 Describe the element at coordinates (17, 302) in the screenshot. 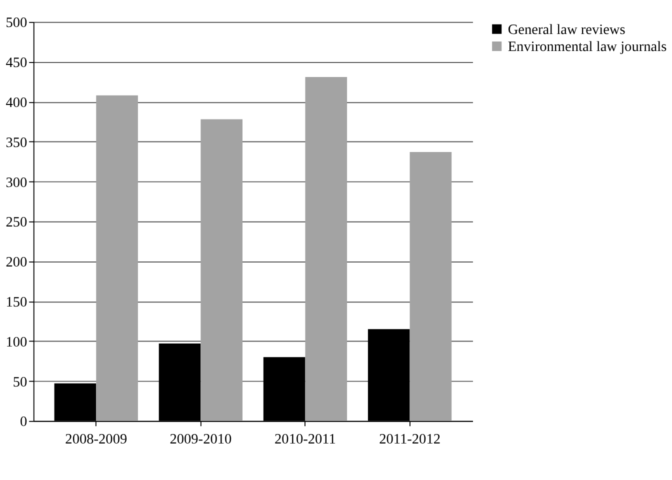

I see `y-tick-label: 150` at that location.